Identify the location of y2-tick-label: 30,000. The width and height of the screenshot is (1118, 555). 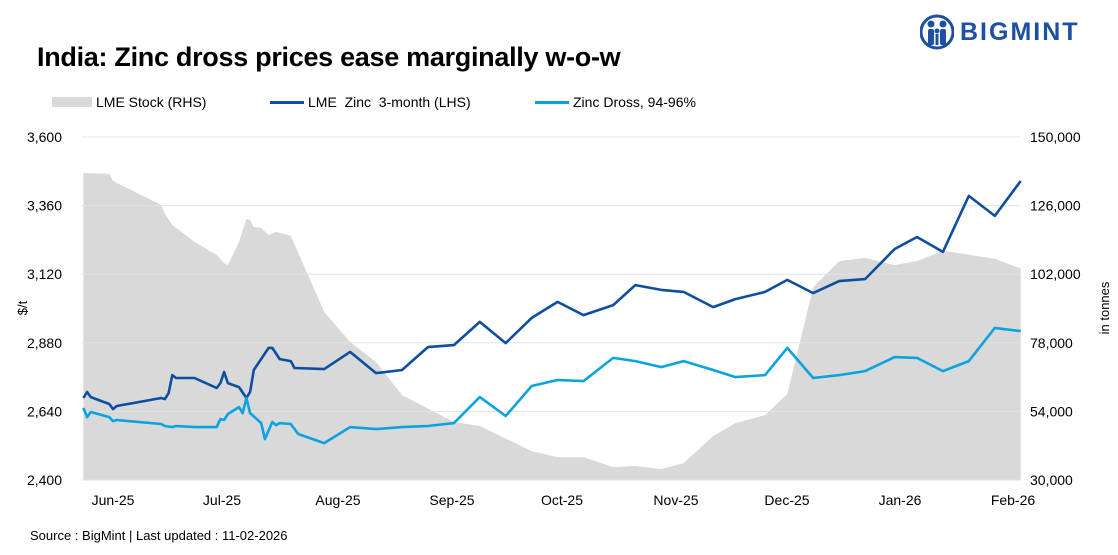
(1051, 480).